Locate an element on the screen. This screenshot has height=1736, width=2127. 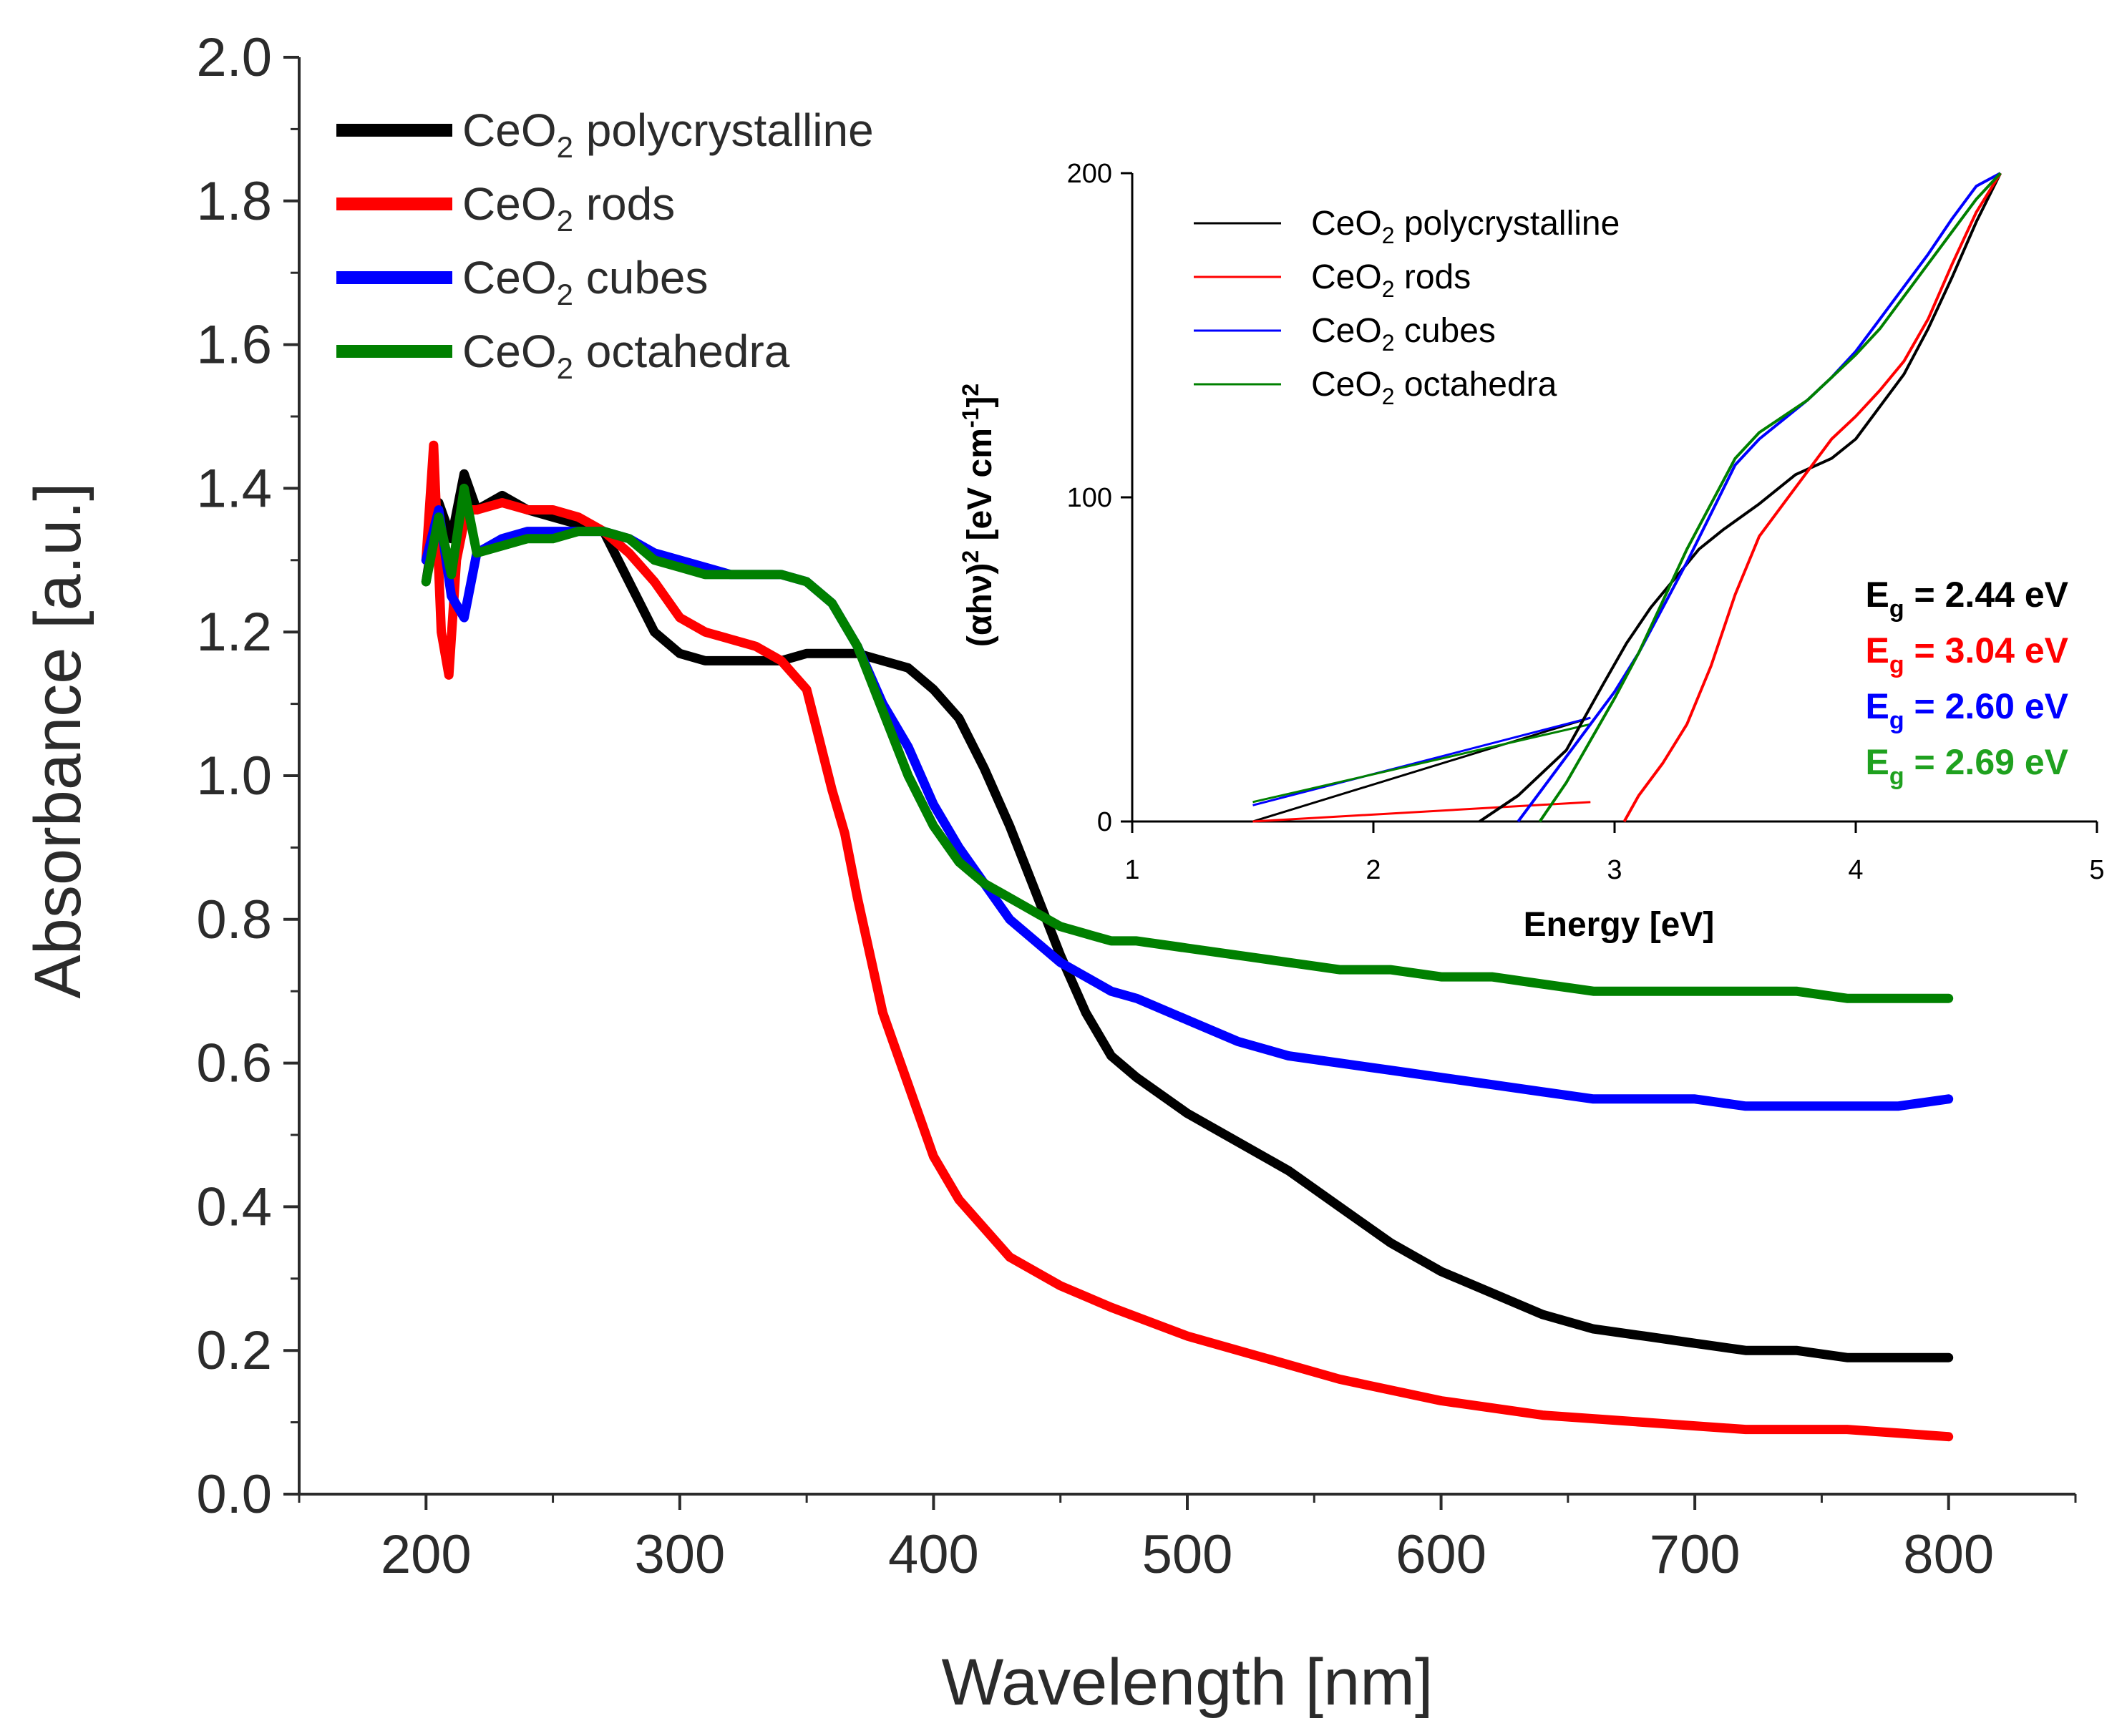
main-y-tick-label: 2.0 is located at coordinates (234, 58).